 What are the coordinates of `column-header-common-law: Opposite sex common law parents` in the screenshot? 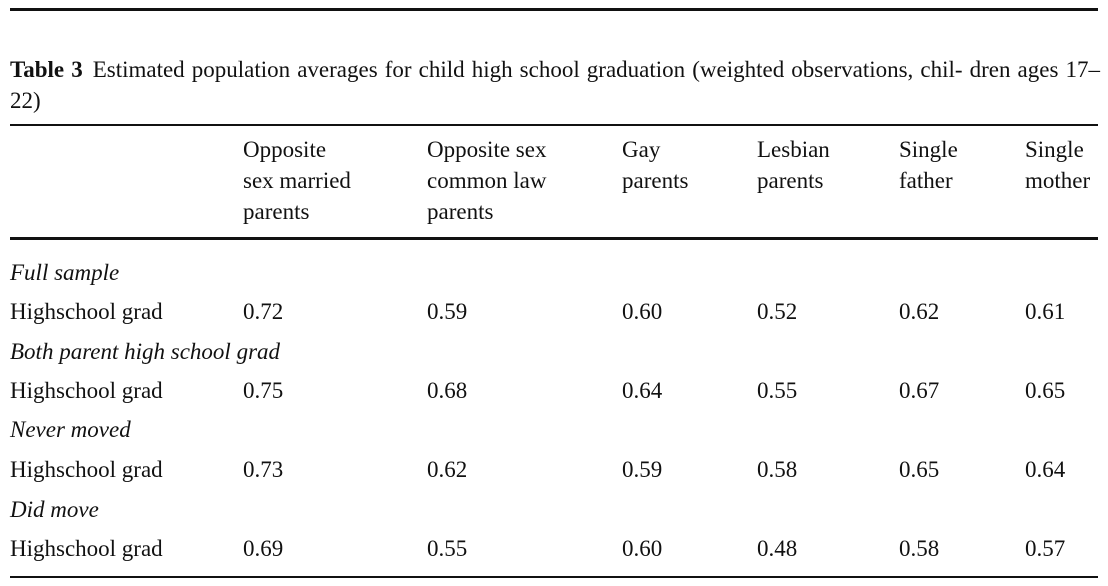 It's located at (487, 180).